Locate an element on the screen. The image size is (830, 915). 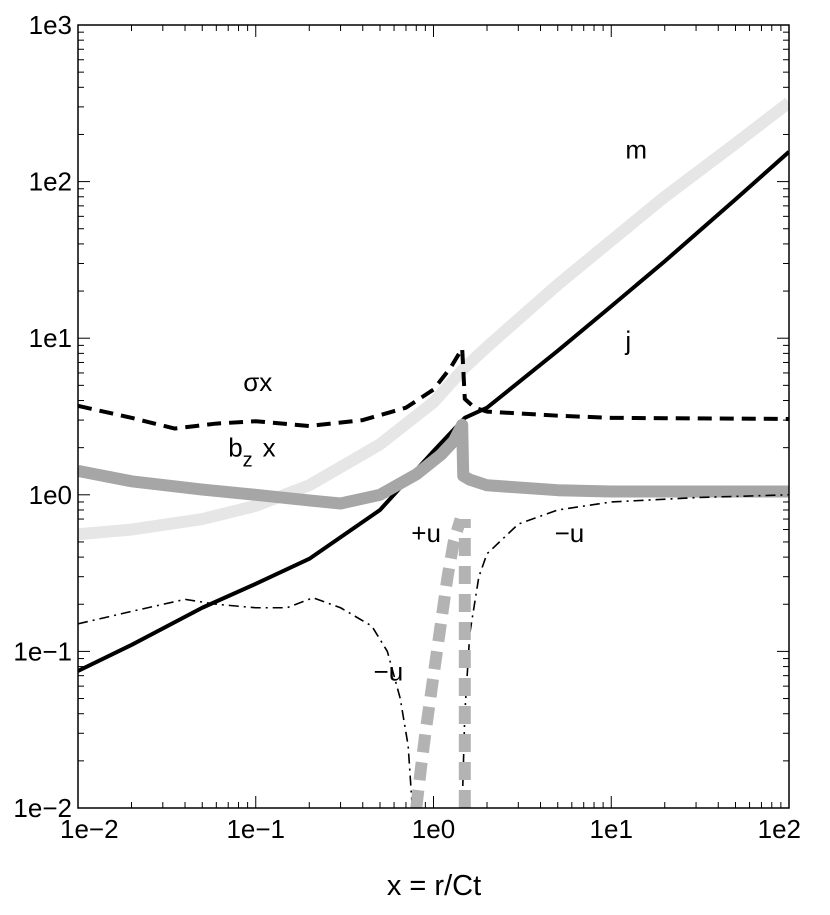
y-tick-label: 1e3 is located at coordinates (50, 25).